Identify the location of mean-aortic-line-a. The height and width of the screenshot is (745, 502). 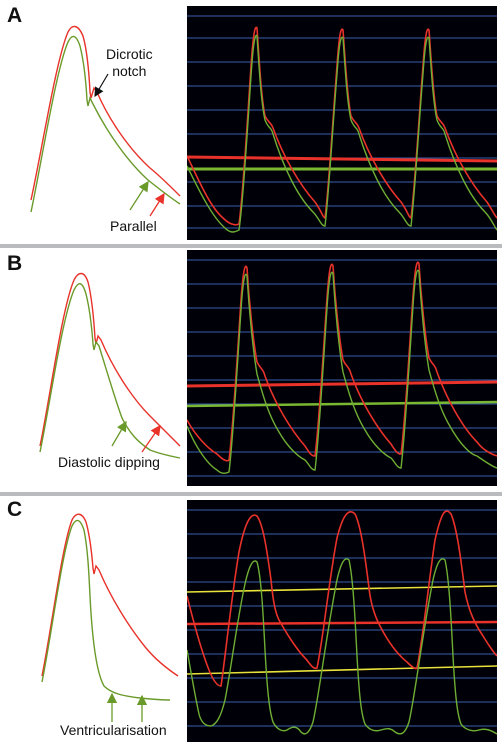
(342, 159).